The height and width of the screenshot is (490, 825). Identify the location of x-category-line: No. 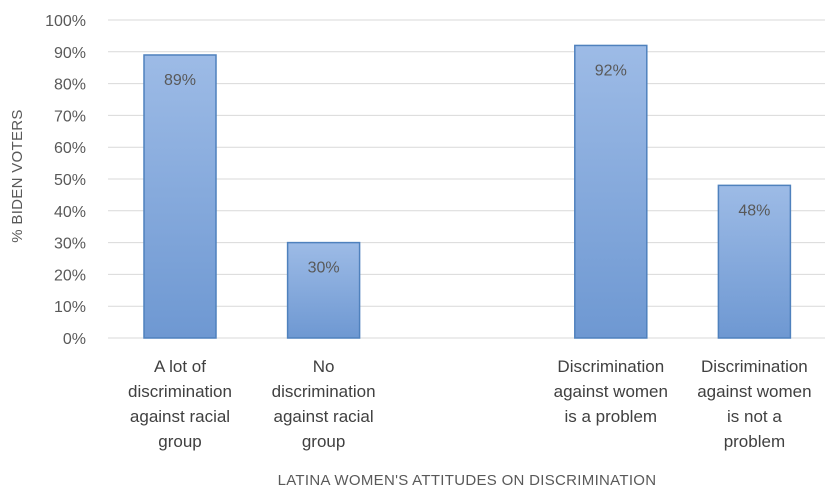
(324, 366).